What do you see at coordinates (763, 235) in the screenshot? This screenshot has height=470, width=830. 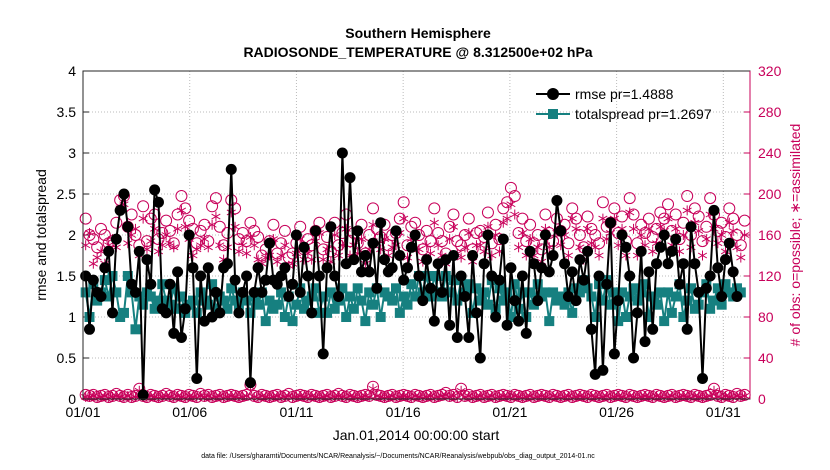 I see `y-axis-right: 0 40 80 120 160 200 240 280 320` at bounding box center [763, 235].